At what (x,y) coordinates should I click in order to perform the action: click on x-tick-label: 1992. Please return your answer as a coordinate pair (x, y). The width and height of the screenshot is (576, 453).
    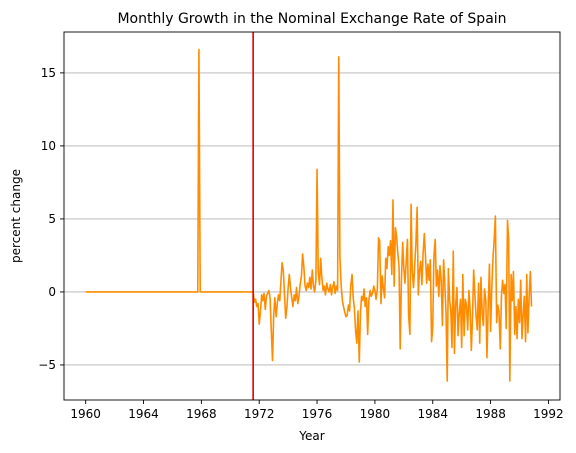
    Looking at the image, I should click on (548, 414).